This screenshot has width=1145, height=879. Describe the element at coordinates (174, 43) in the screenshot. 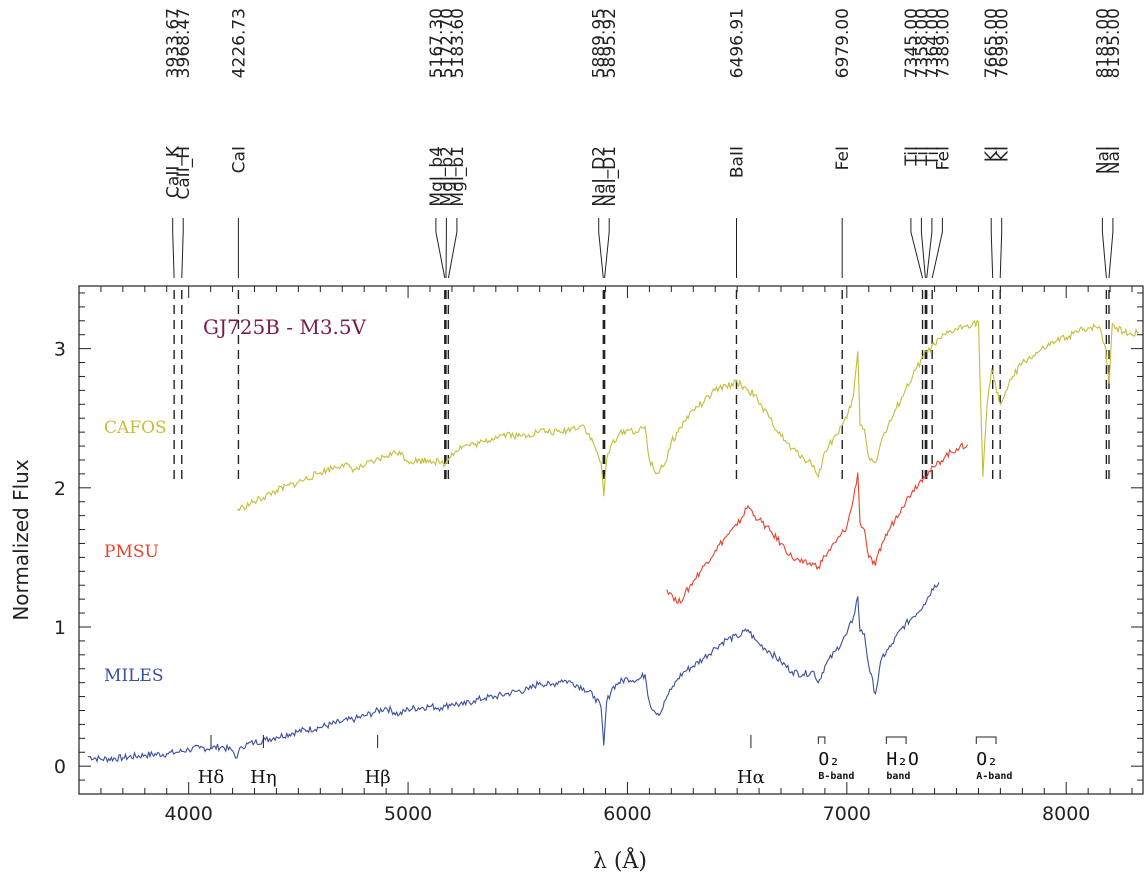

I see `wavelength-label: 3933.67` at that location.